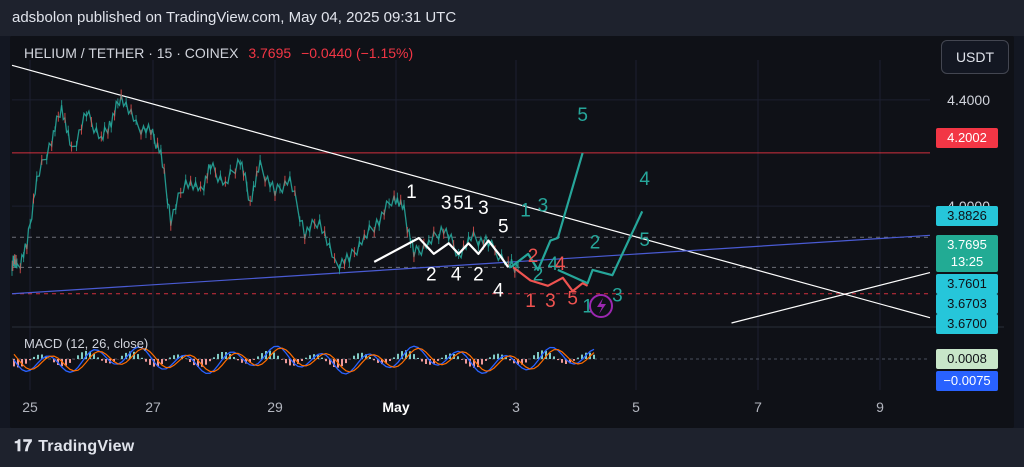 This screenshot has width=1024, height=467. I want to click on footer: 𝟏𝟕 TradingView, so click(512, 447).